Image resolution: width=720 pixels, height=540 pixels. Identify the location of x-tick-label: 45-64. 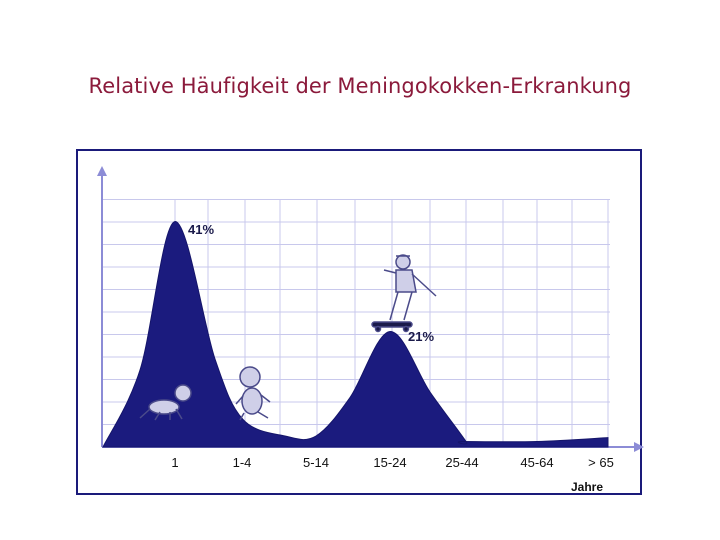
(536, 462).